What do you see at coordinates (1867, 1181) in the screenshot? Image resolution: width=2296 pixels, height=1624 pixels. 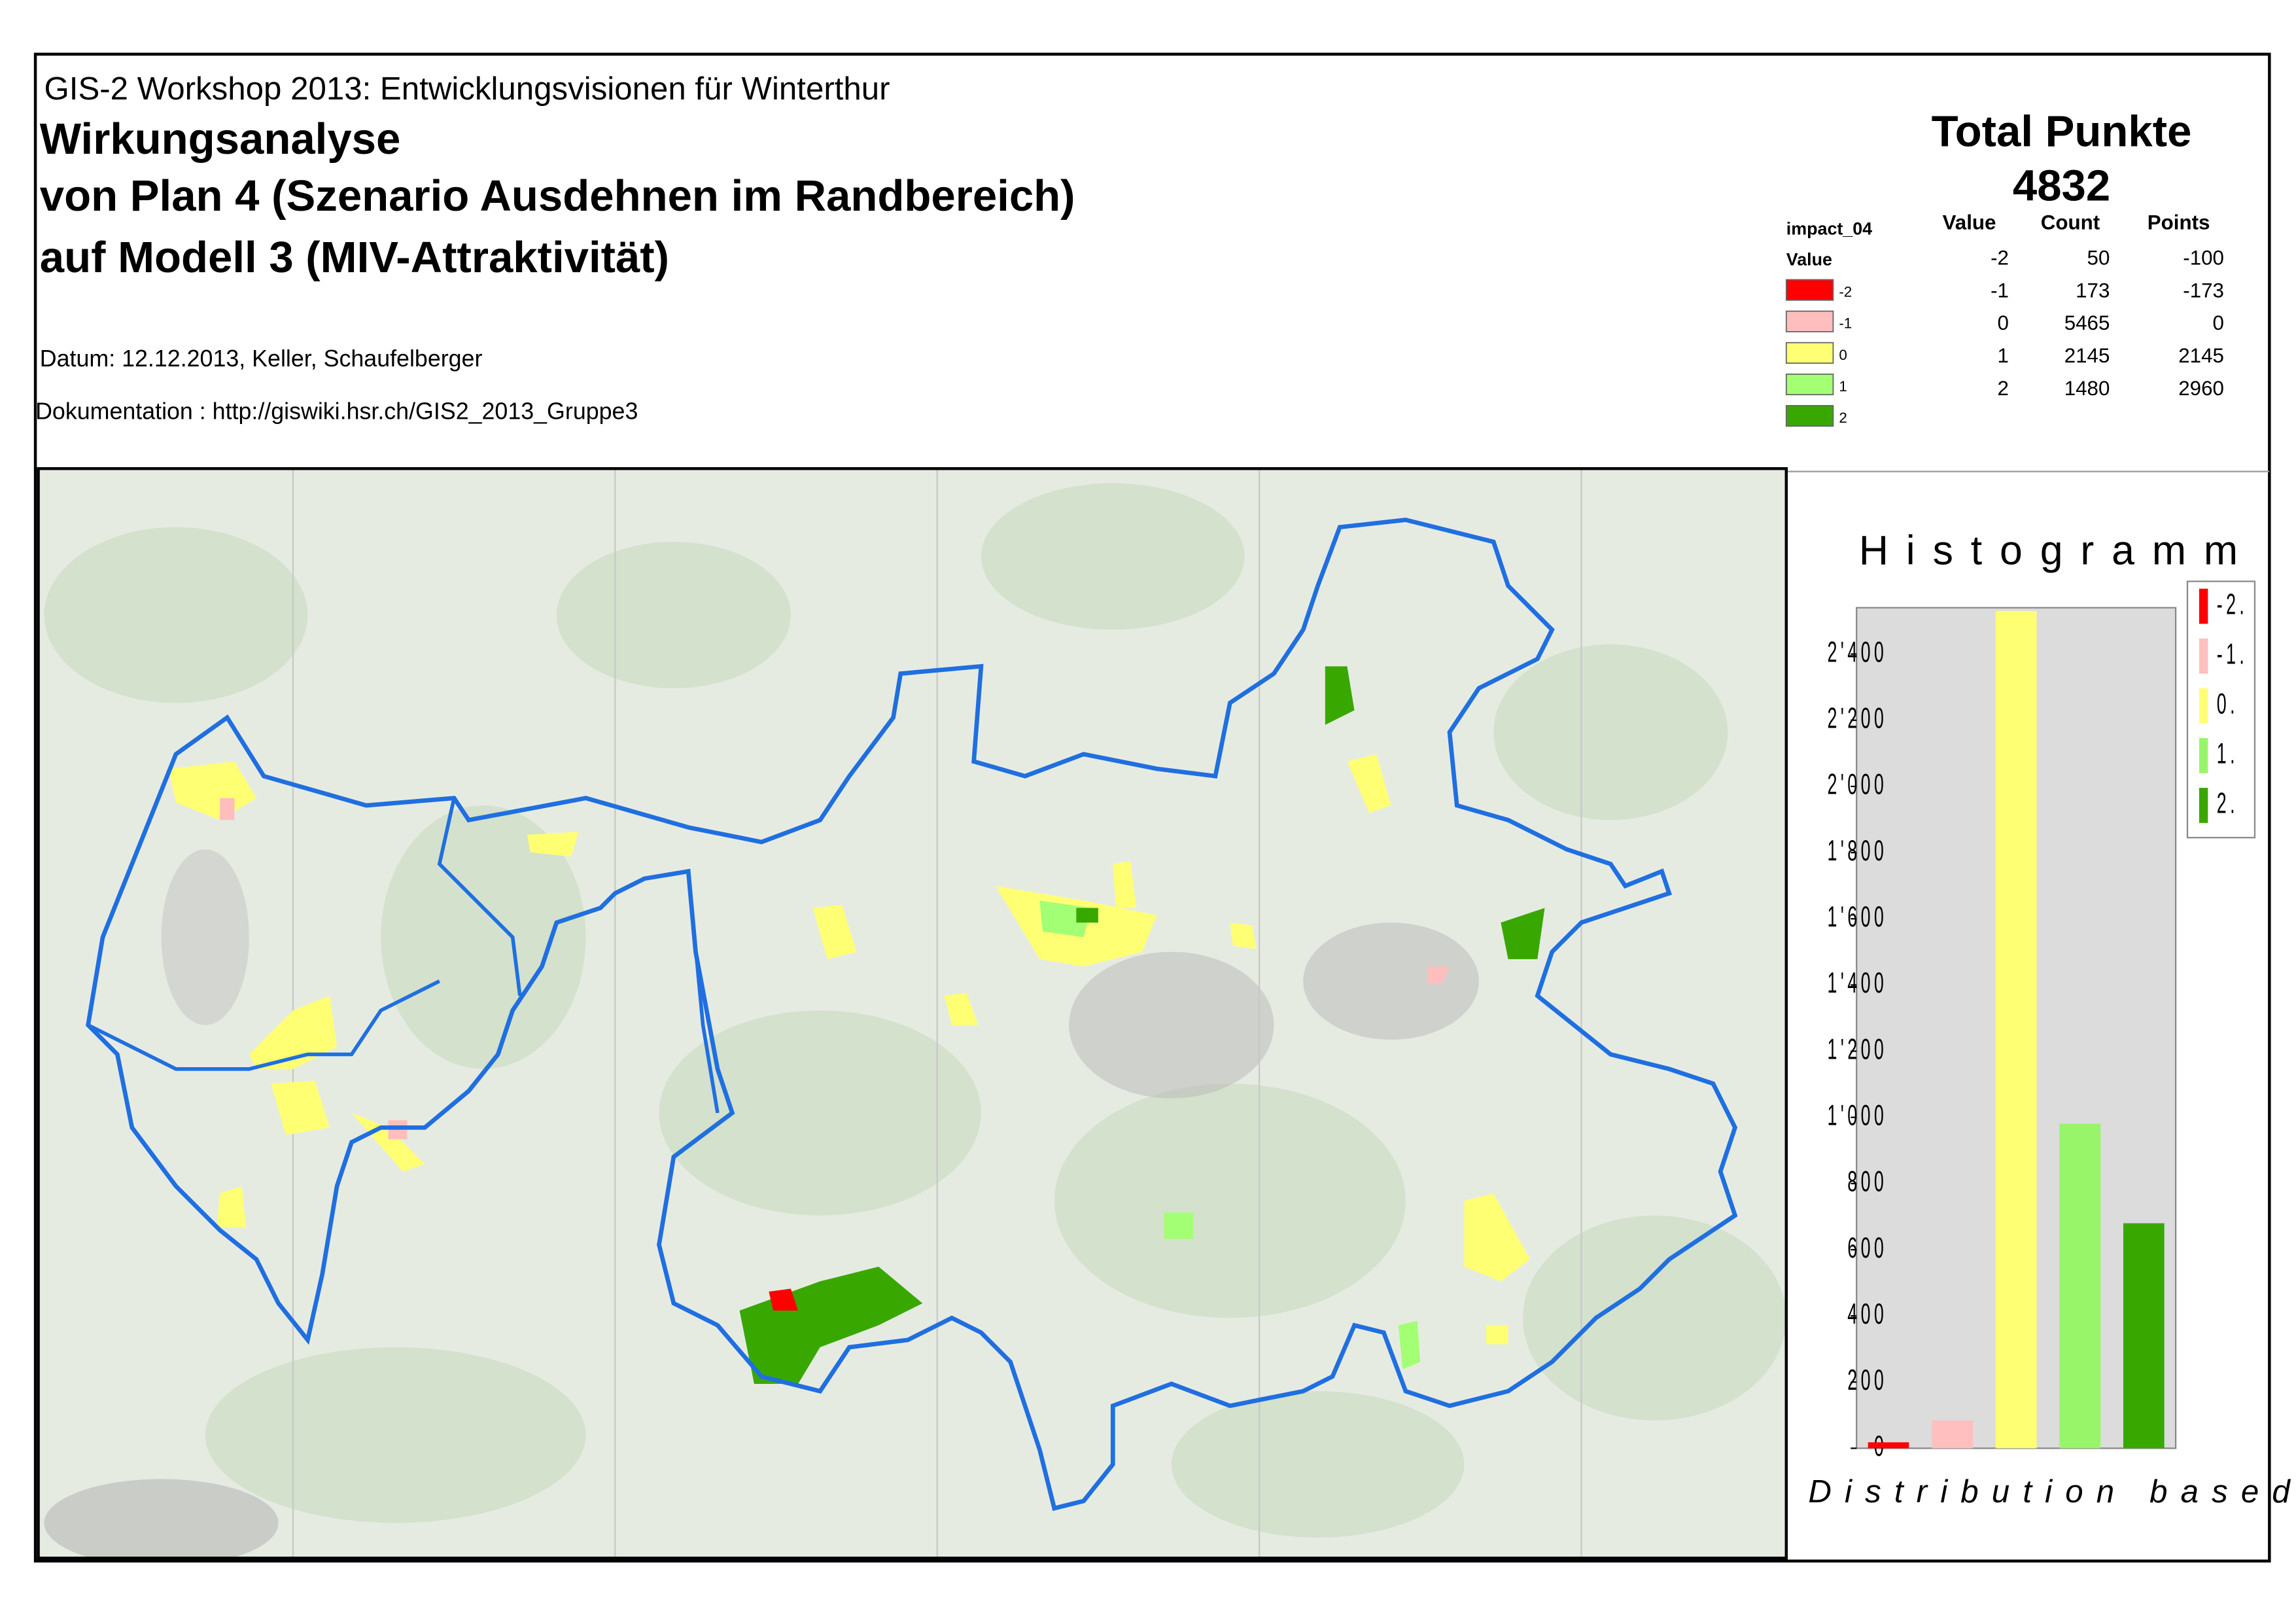 I see `y-tick-label: 800` at bounding box center [1867, 1181].